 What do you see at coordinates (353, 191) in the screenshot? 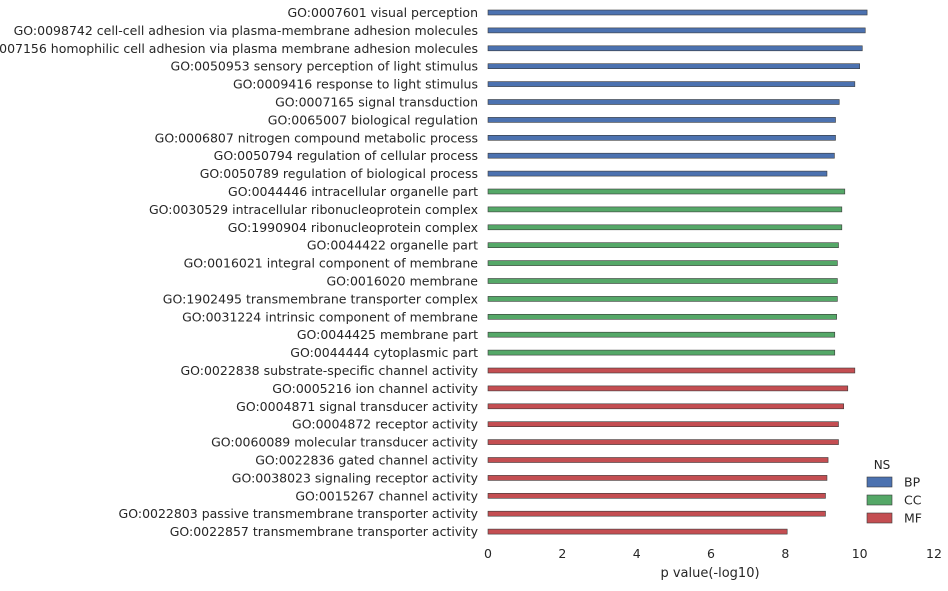
I see `category-label: GO:0044446 intracellular organelle part` at bounding box center [353, 191].